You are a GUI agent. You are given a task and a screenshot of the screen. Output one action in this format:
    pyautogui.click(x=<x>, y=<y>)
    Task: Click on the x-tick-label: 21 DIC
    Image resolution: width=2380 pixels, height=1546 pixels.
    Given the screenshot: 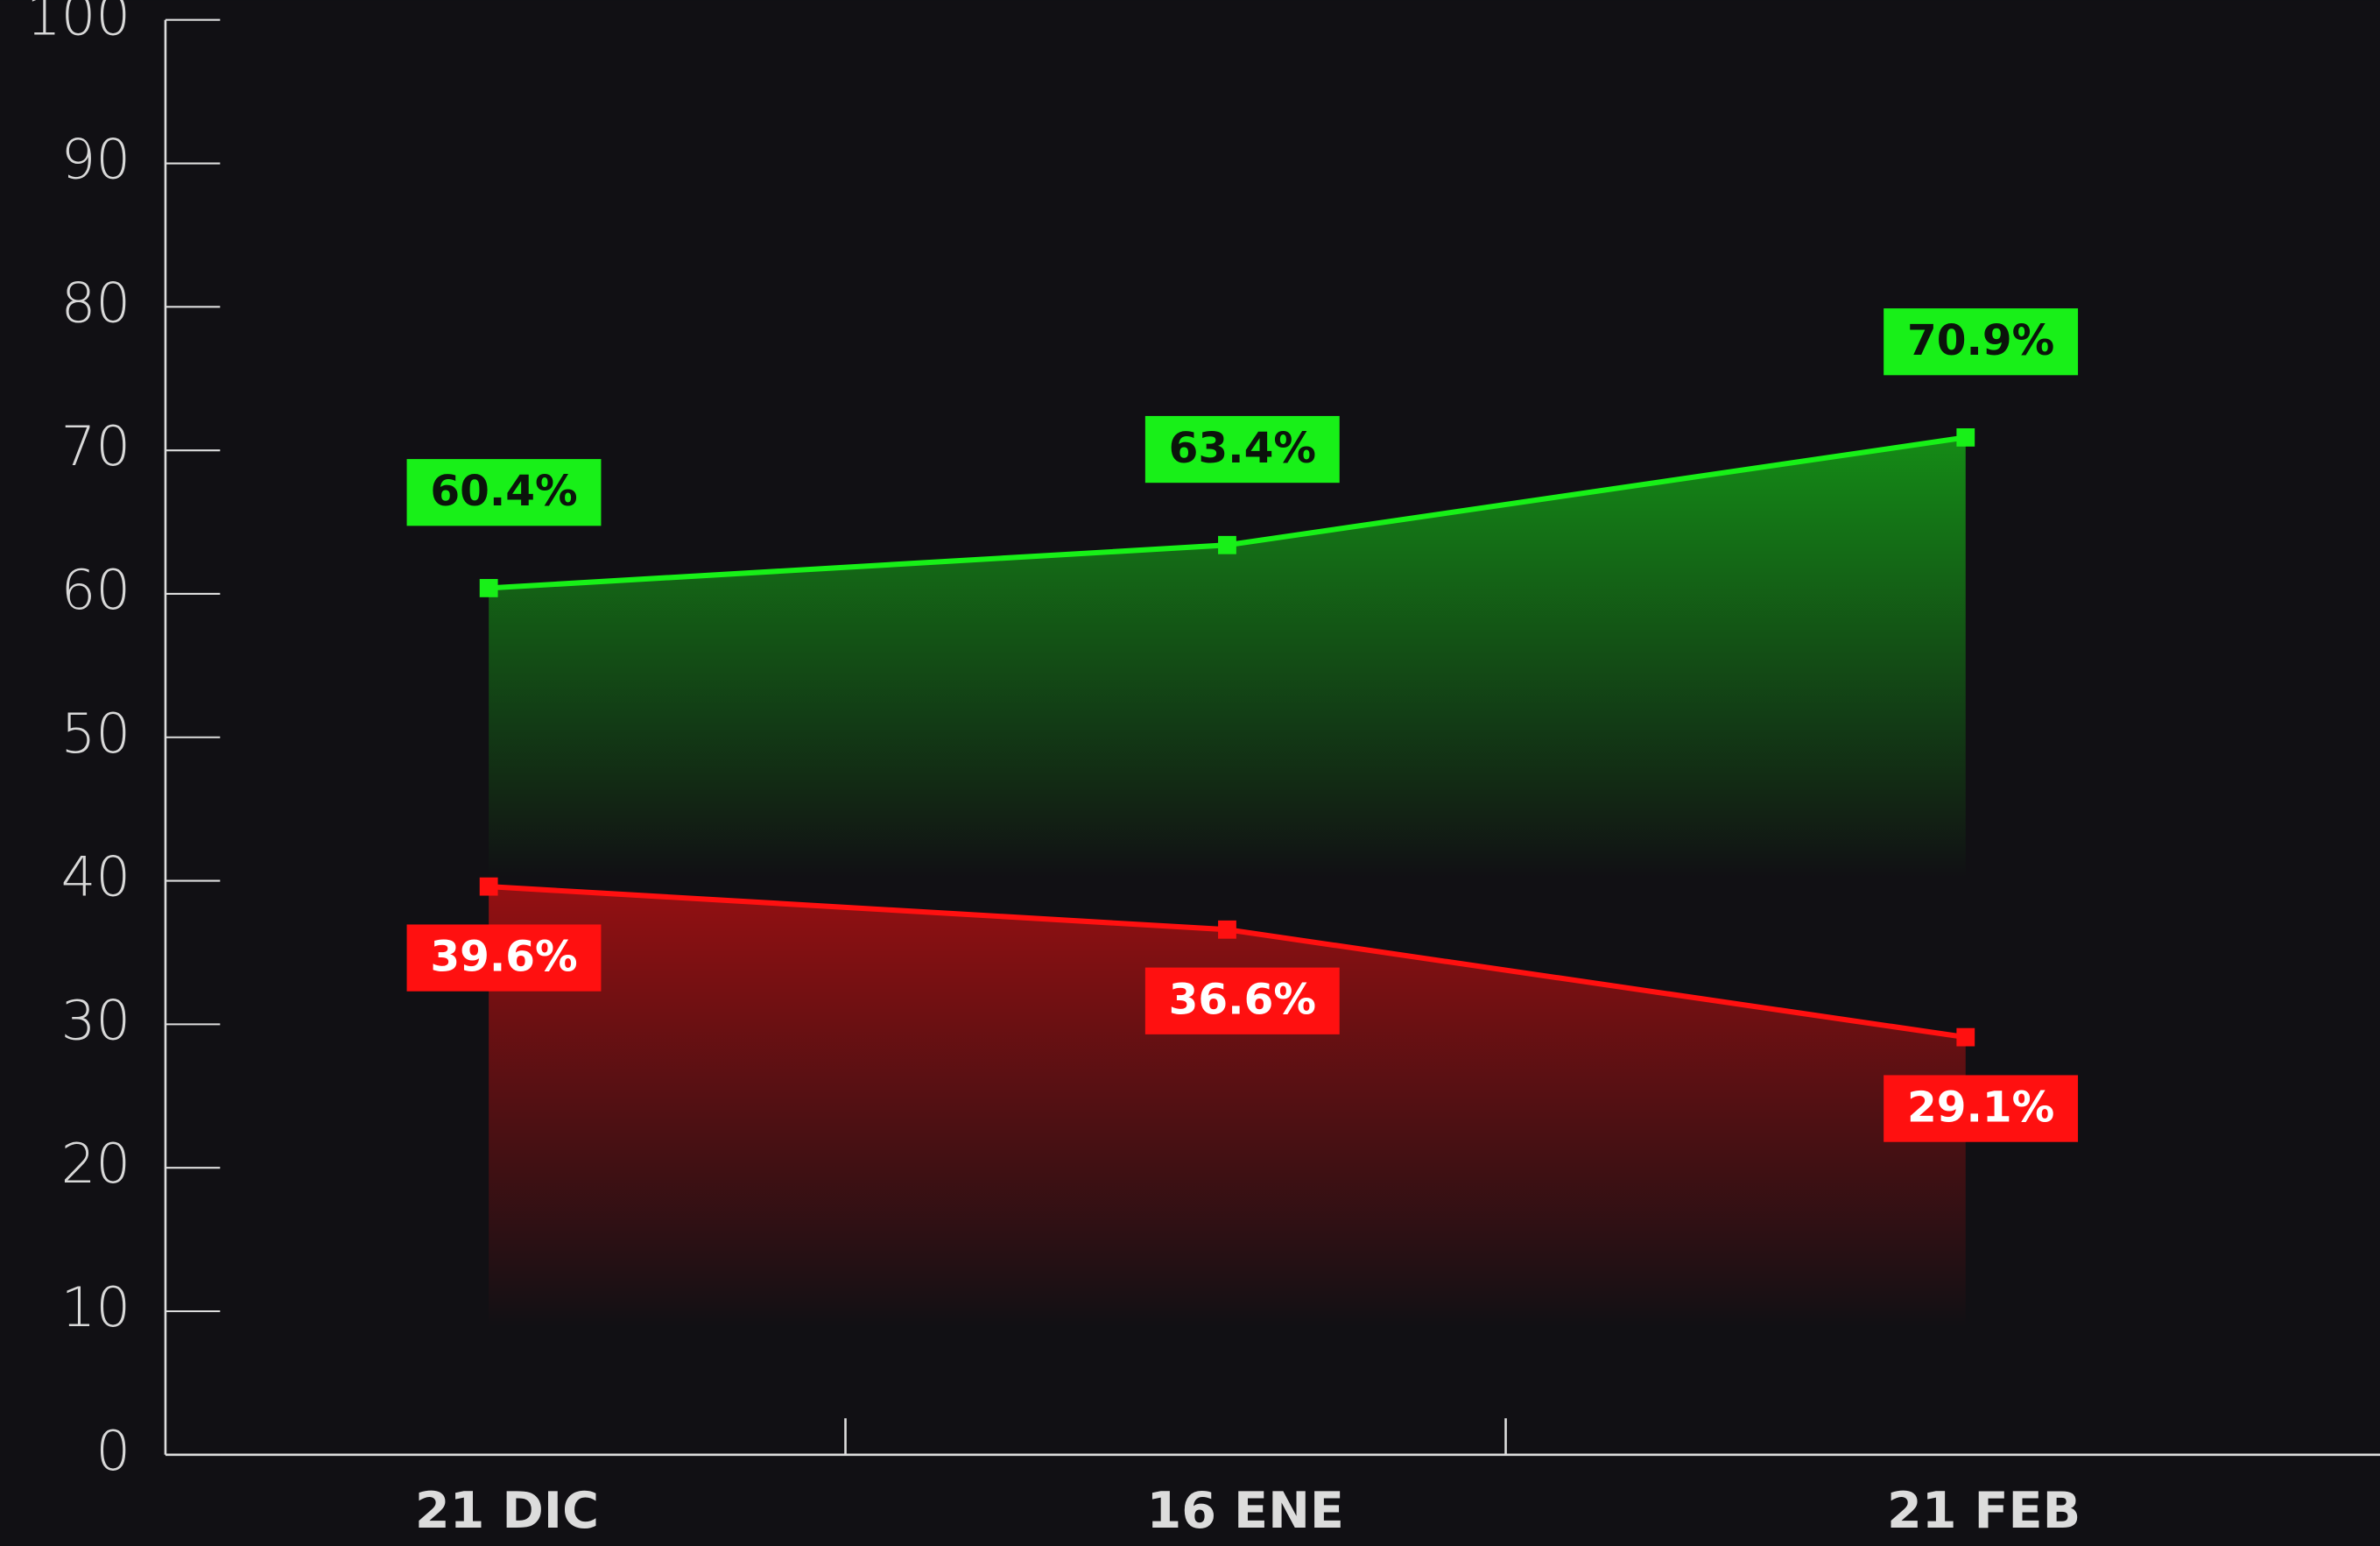 What is the action you would take?
    pyautogui.click(x=507, y=1511)
    